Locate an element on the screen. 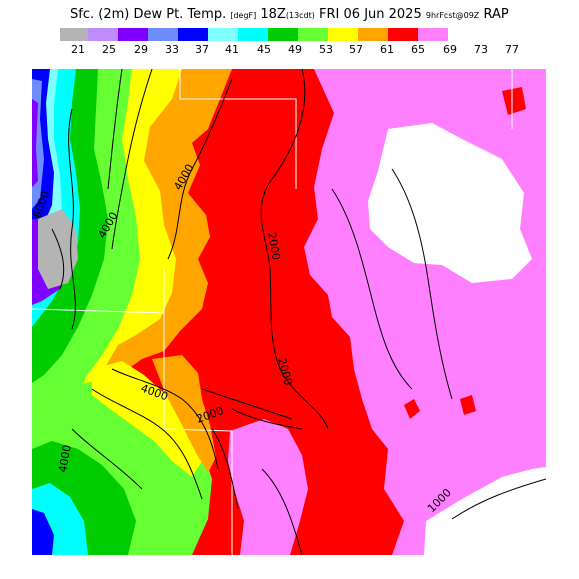  legend-label: 37 is located at coordinates (202, 49).